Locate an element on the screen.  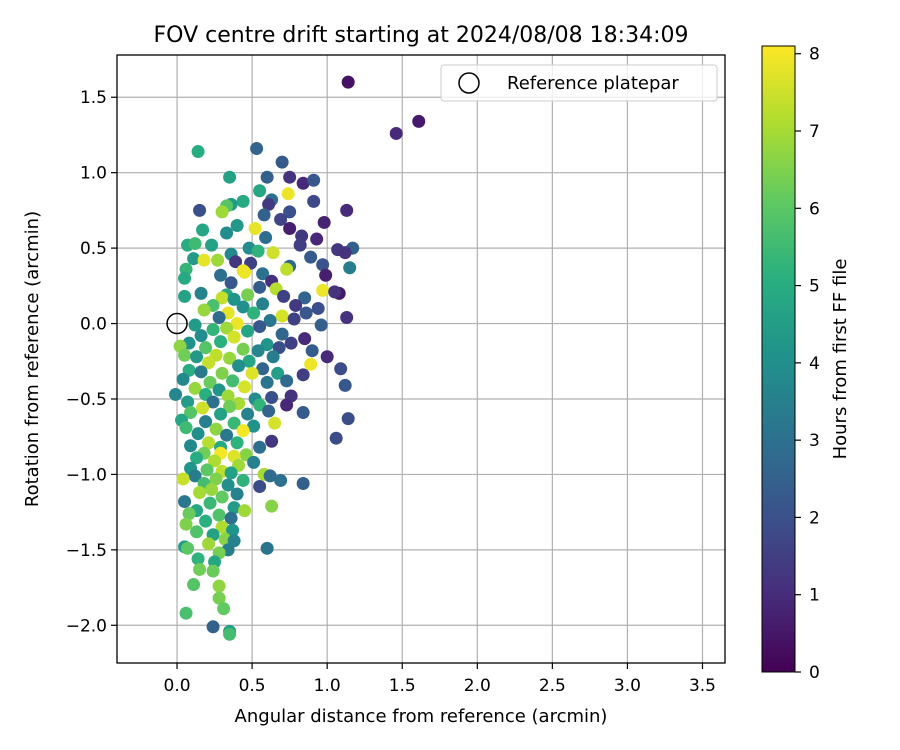
x-axis-ticks: 0.0 0.5 1.0 1.5 2.0 2.5 3.0 3.5 is located at coordinates (440, 679).